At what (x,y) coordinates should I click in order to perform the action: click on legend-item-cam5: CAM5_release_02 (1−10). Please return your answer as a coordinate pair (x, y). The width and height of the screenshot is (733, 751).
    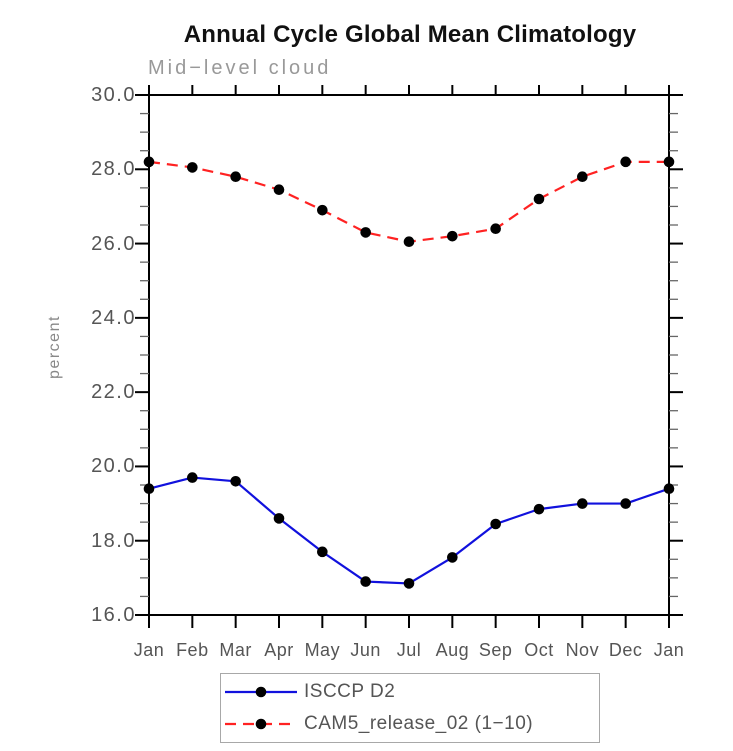
    Looking at the image, I should click on (410, 724).